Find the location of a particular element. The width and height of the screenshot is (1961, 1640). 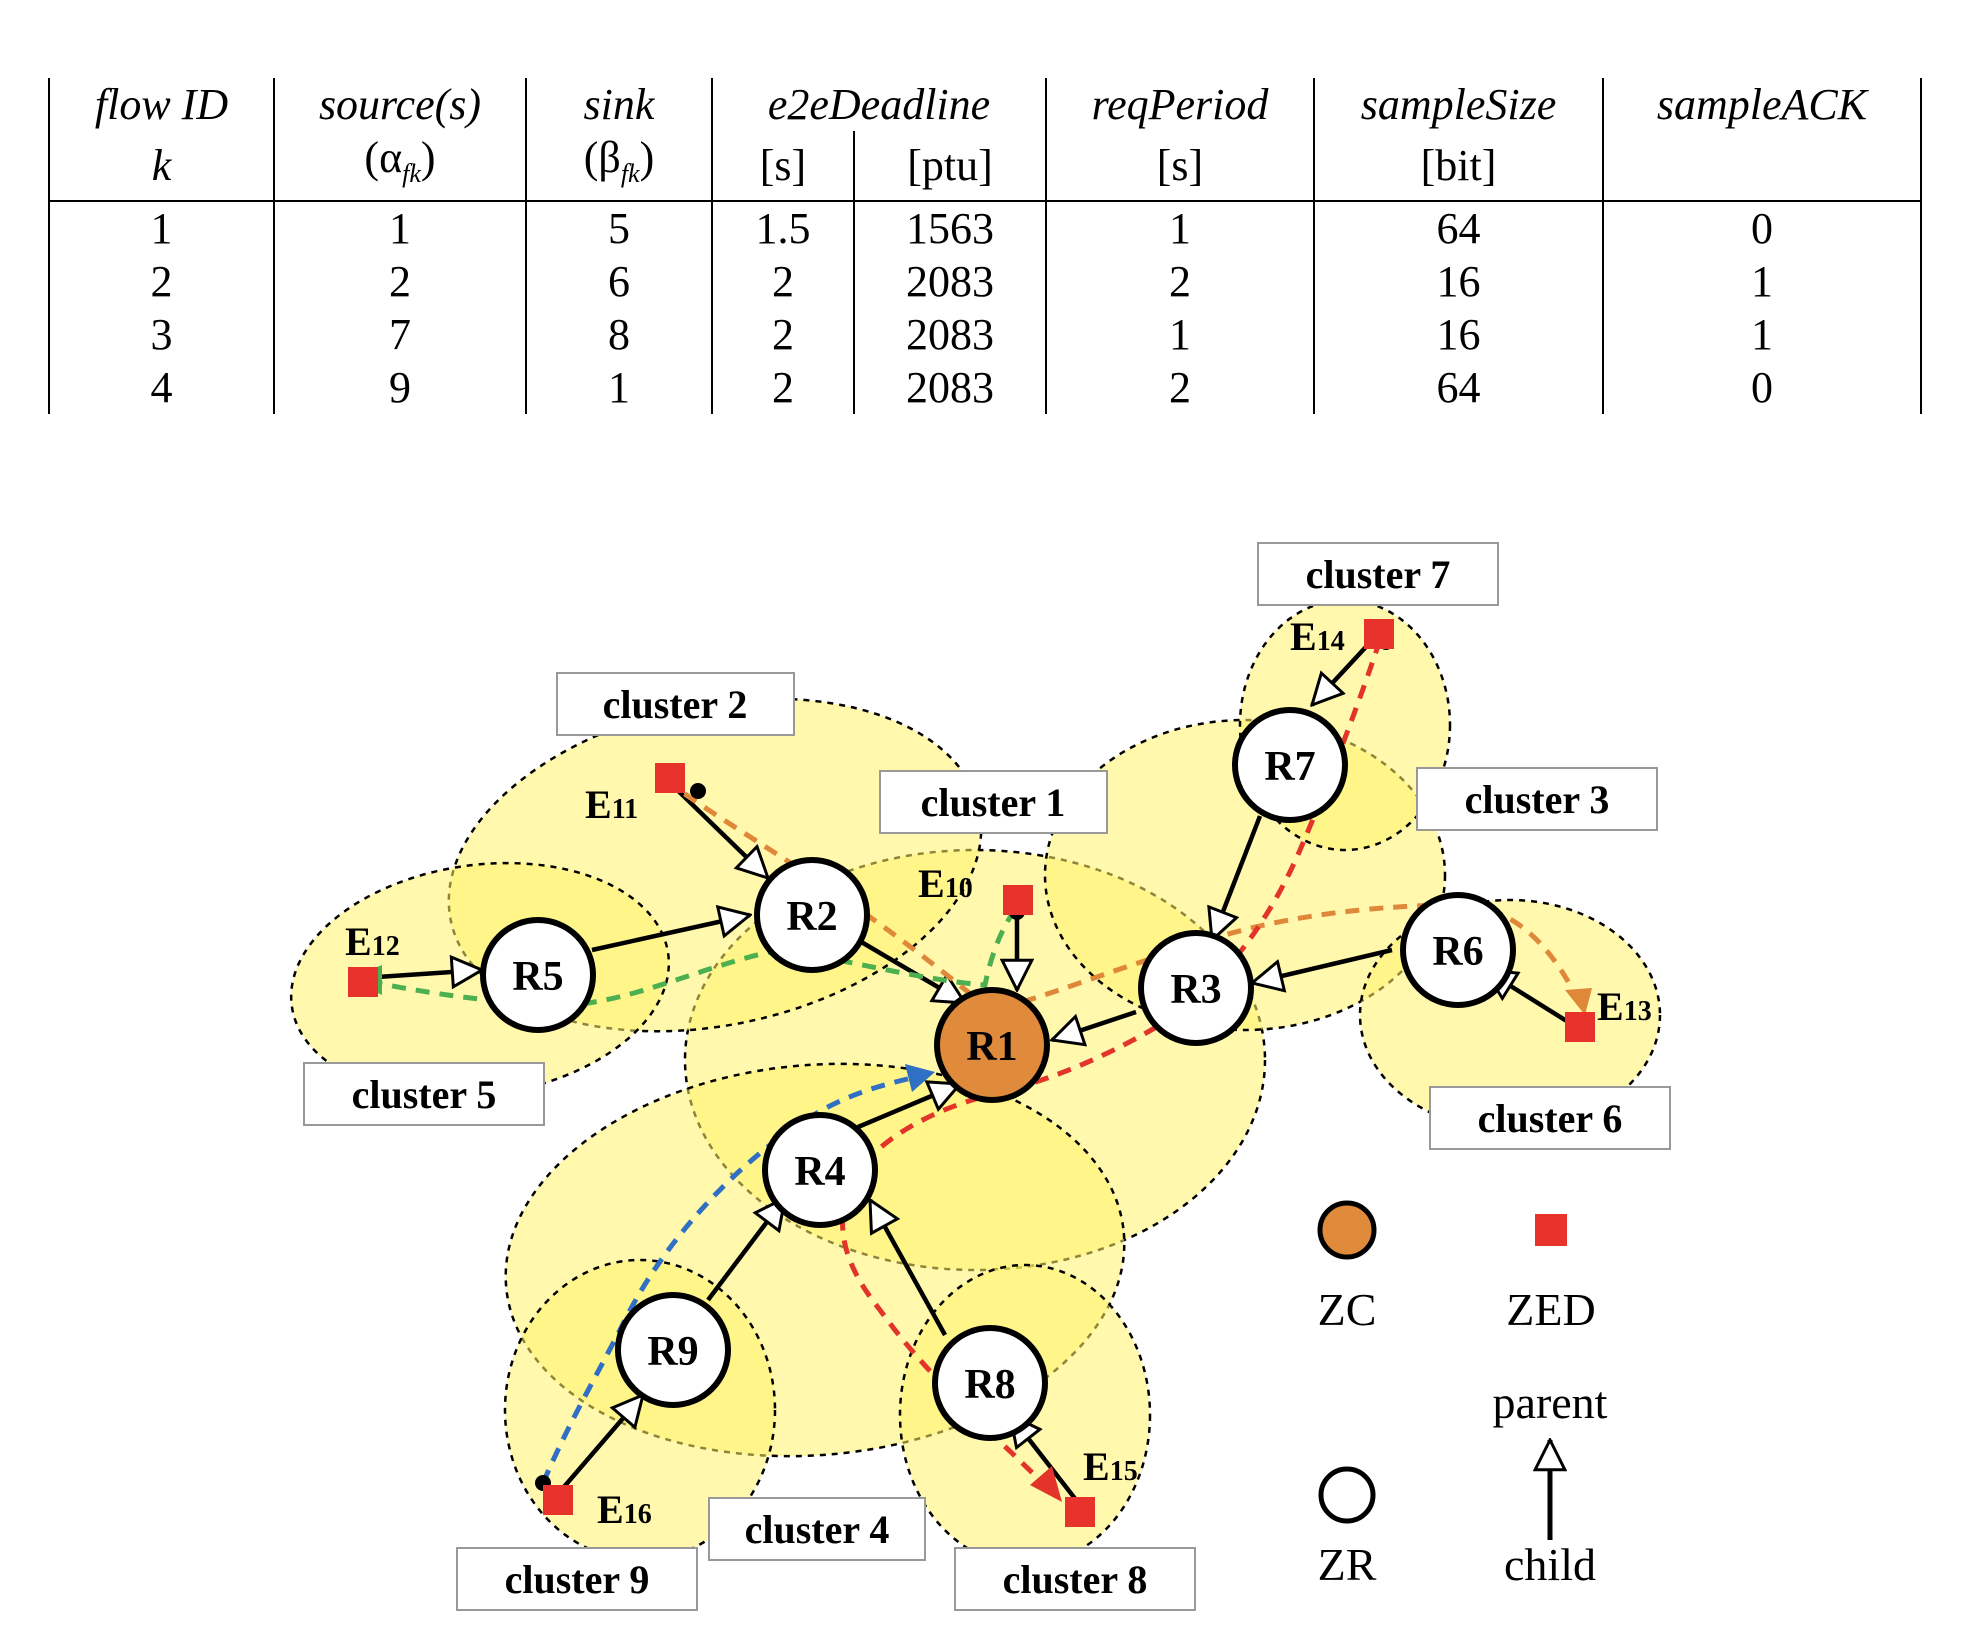

svg-text: cluster 3 is located at coordinates (1537, 799).